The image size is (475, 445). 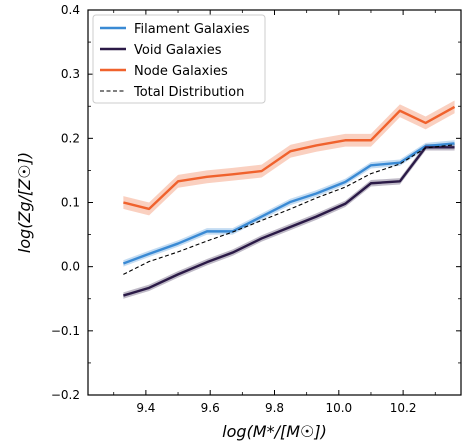 I want to click on legend-label-filament: Filament Galaxies, so click(x=192, y=29).